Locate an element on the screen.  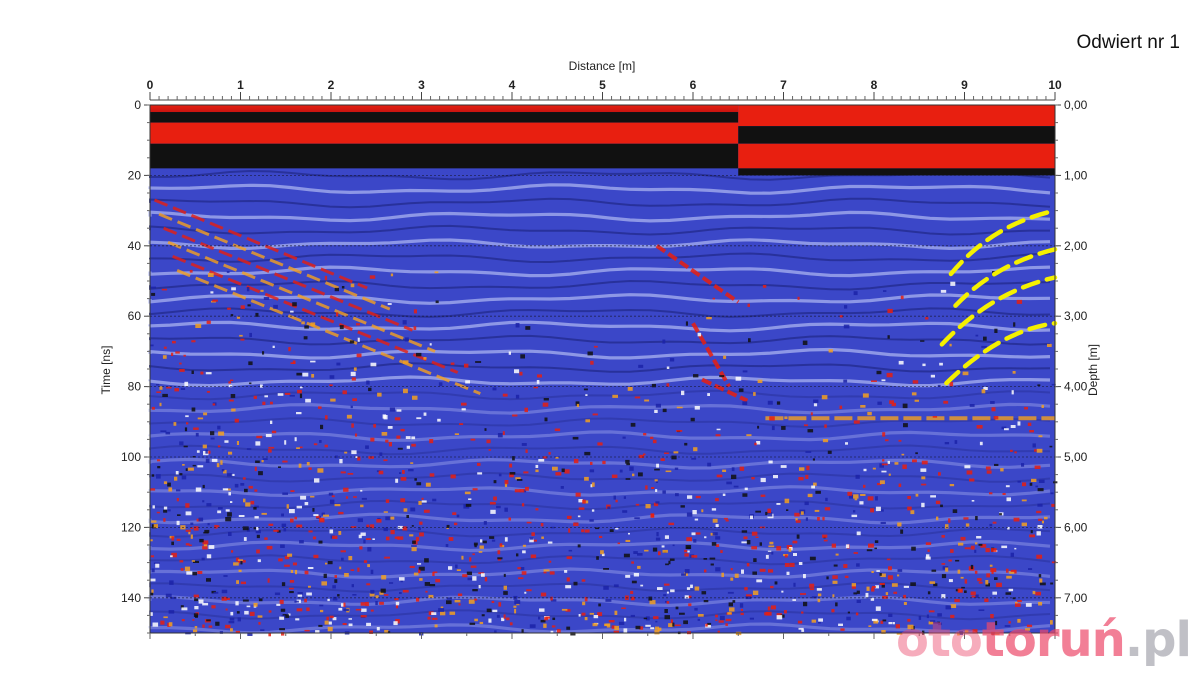
strong-reflector is located at coordinates (725, 390).